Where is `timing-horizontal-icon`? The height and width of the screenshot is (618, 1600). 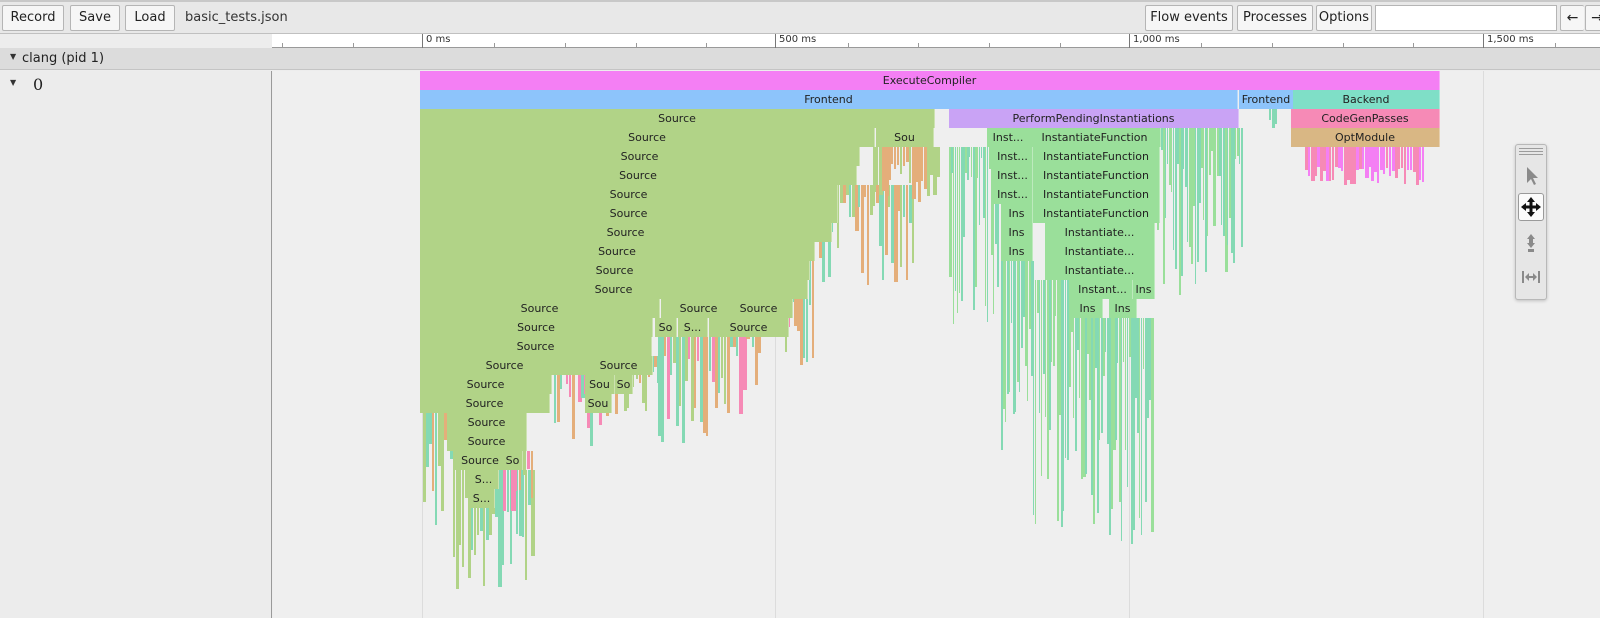
timing-horizontal-icon is located at coordinates (1531, 277).